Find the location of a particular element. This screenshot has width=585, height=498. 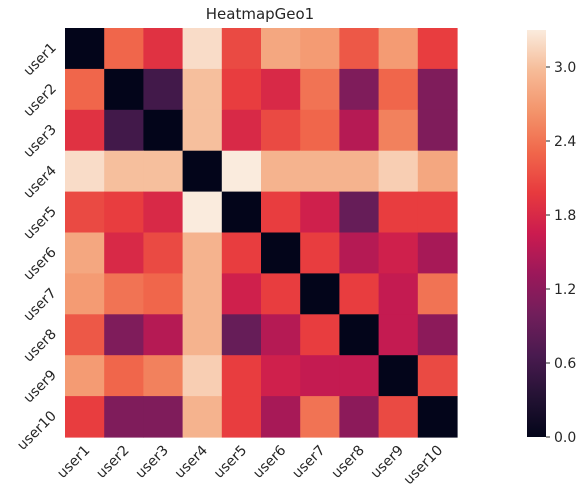

colorbar-tick-label: 2.4 is located at coordinates (565, 142).